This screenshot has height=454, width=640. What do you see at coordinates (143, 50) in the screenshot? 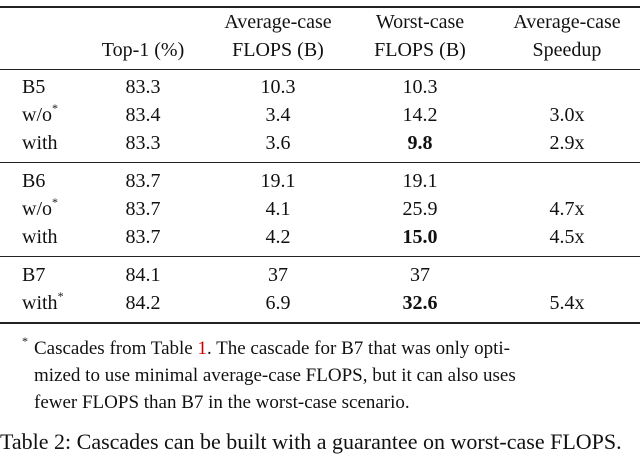
I see `header-cell: Top-1 (%)` at bounding box center [143, 50].